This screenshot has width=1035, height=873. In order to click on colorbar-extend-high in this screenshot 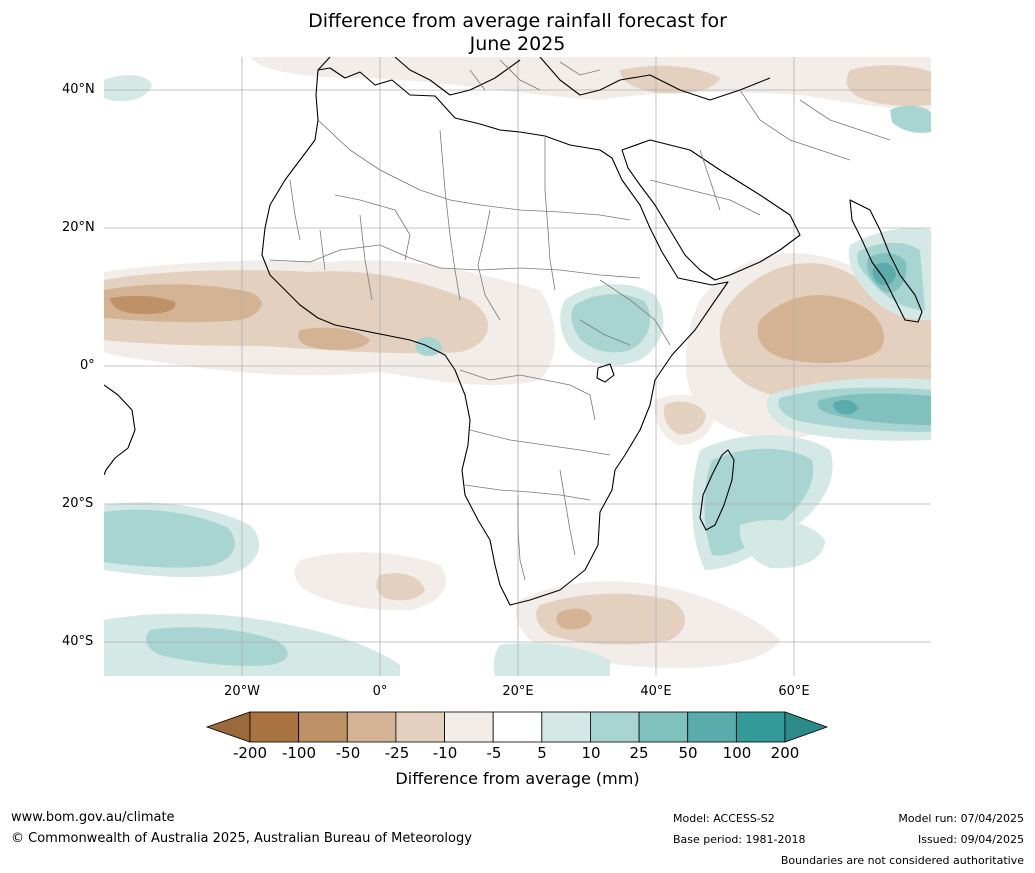, I will do `click(806, 727)`.